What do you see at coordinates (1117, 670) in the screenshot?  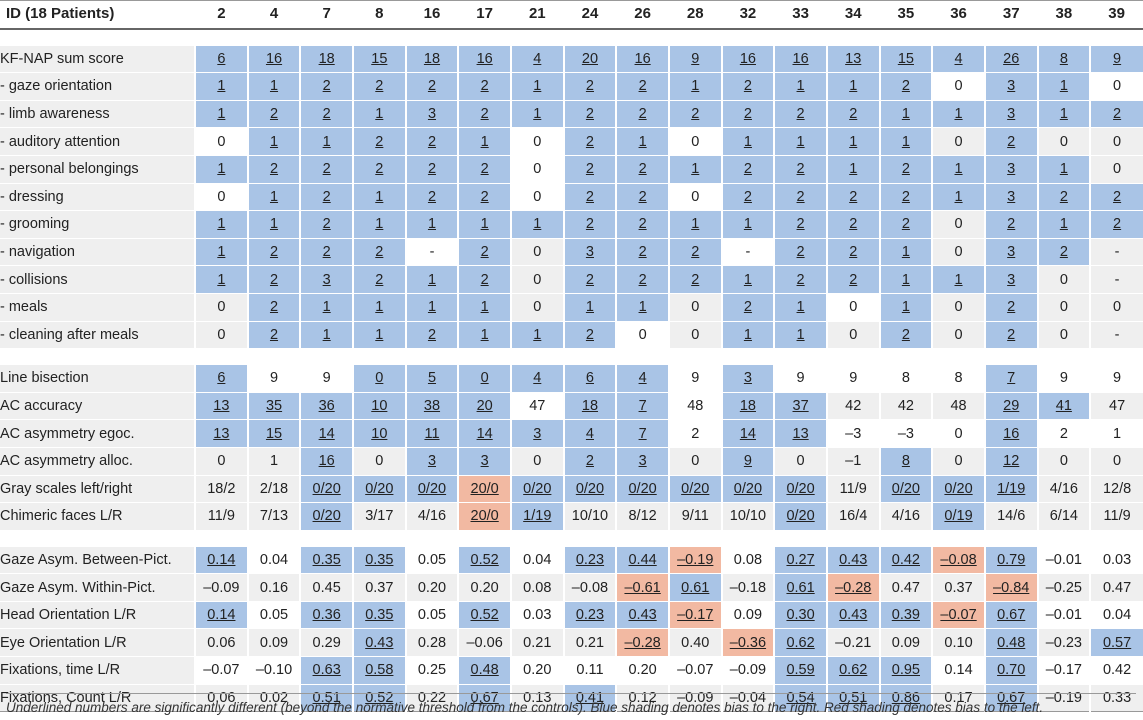 I see `cell-value: 0.42` at bounding box center [1117, 670].